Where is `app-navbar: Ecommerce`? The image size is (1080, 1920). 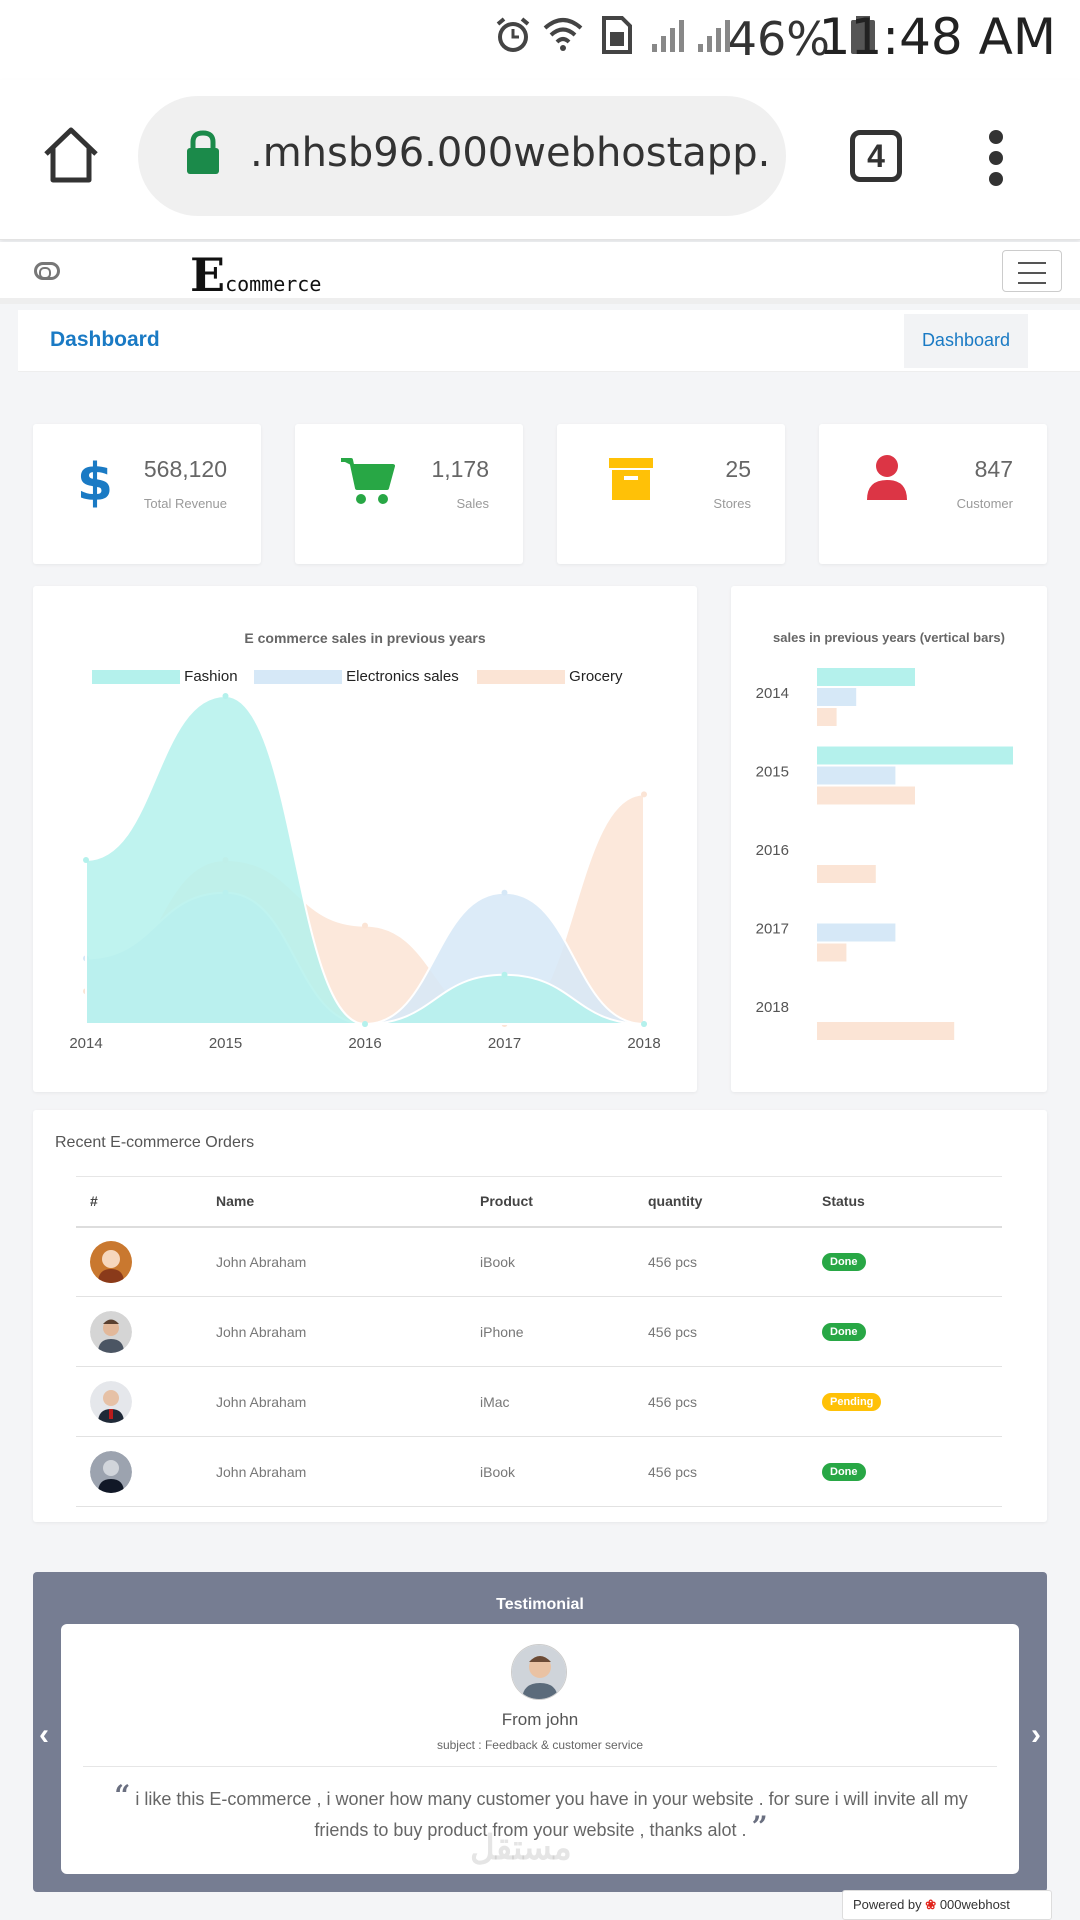 app-navbar: Ecommerce is located at coordinates (540, 273).